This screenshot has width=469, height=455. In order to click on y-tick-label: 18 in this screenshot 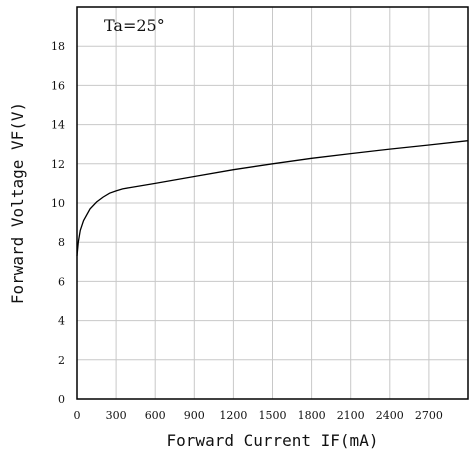, I will do `click(58, 46)`.